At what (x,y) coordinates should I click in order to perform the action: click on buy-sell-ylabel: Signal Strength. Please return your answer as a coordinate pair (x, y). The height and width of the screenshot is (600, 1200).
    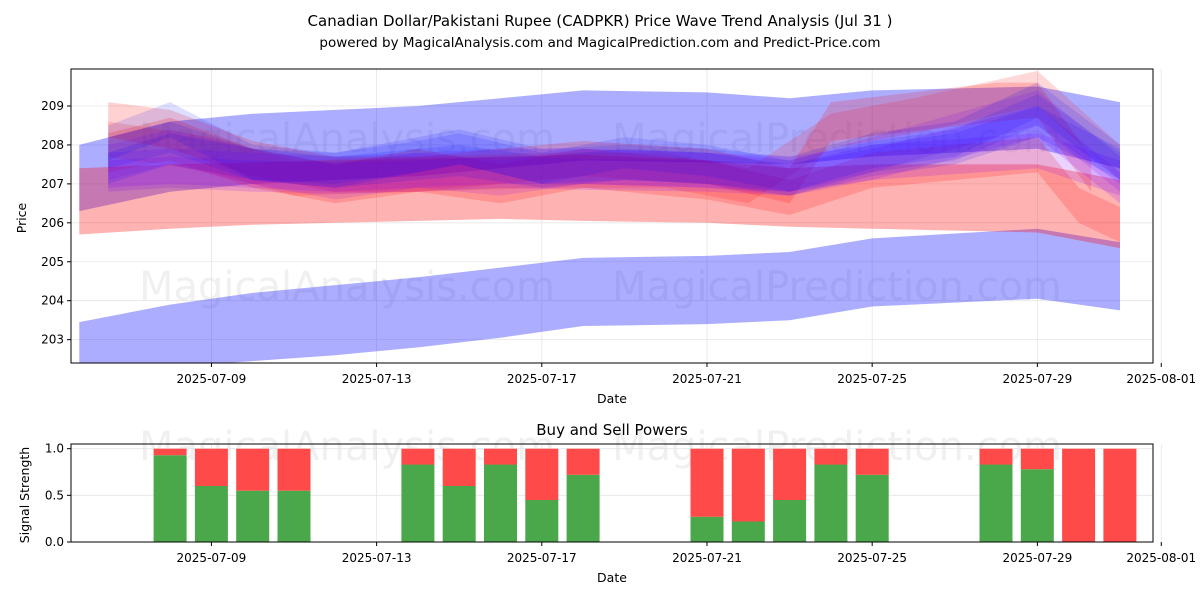
    Looking at the image, I should click on (24, 495).